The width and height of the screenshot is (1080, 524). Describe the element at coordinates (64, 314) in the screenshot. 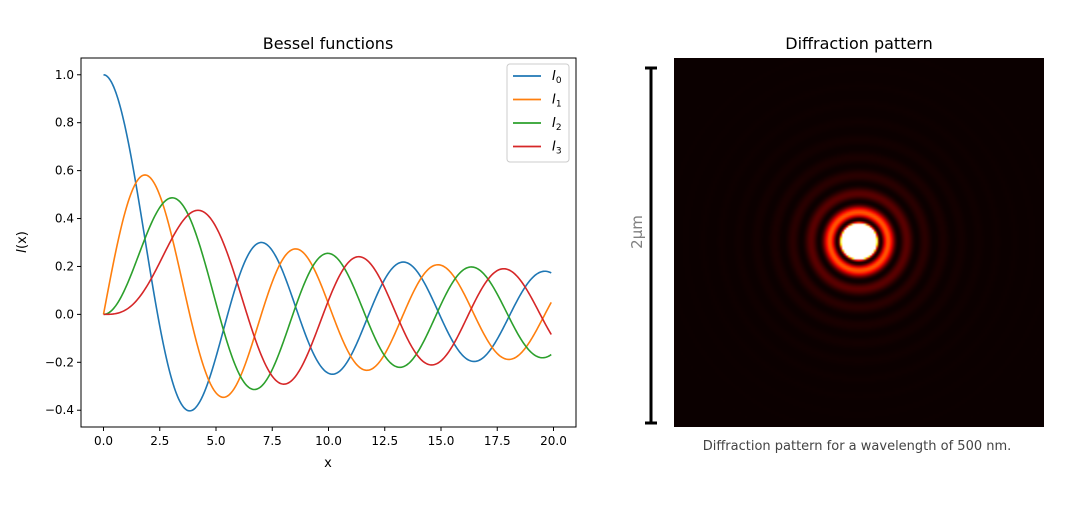

I see `y-tick-label: 0.0` at that location.